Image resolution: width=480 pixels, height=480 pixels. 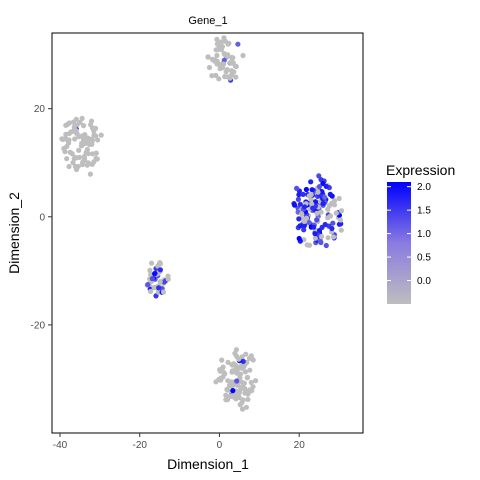 I want to click on x-tick-label: -20, so click(x=139, y=445).